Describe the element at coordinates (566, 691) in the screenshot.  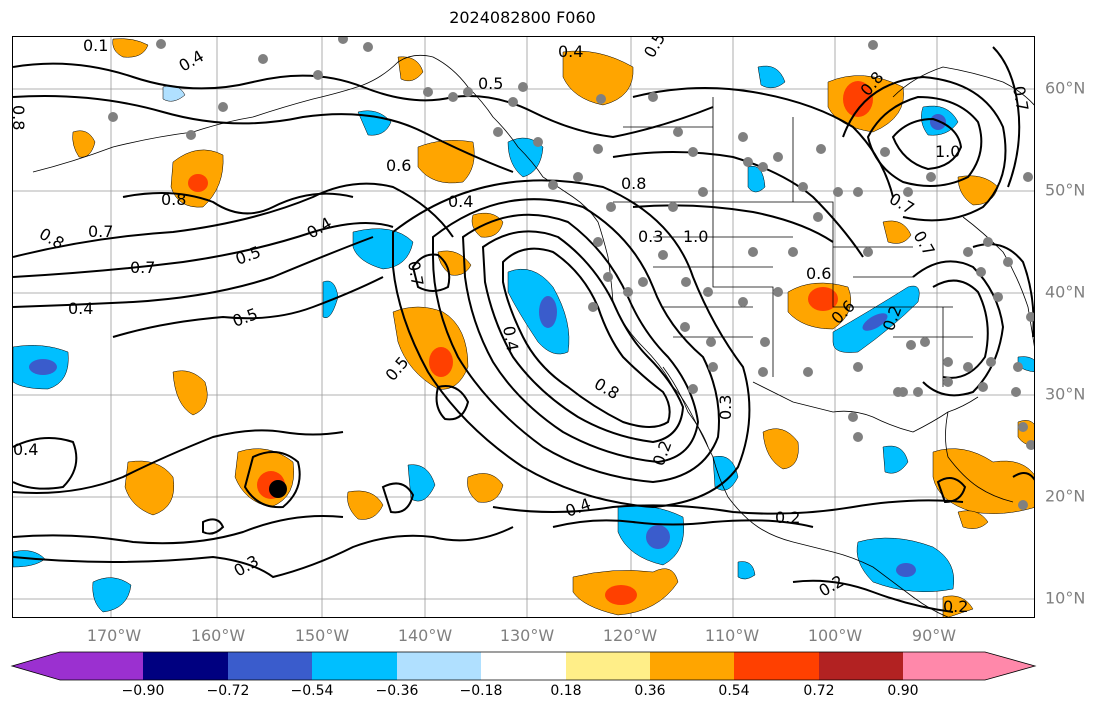
I see `colorbar-tick: 0.18` at that location.